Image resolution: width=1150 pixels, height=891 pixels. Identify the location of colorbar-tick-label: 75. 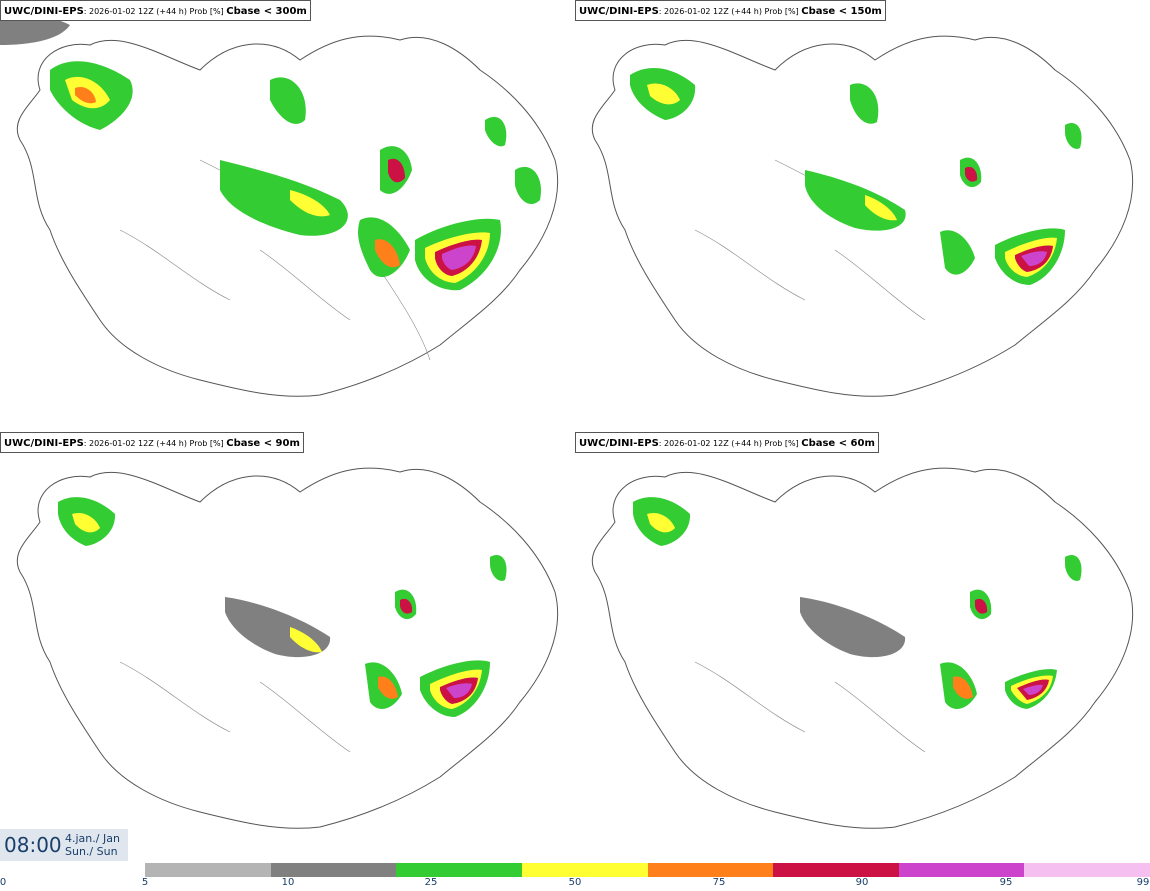
(719, 882).